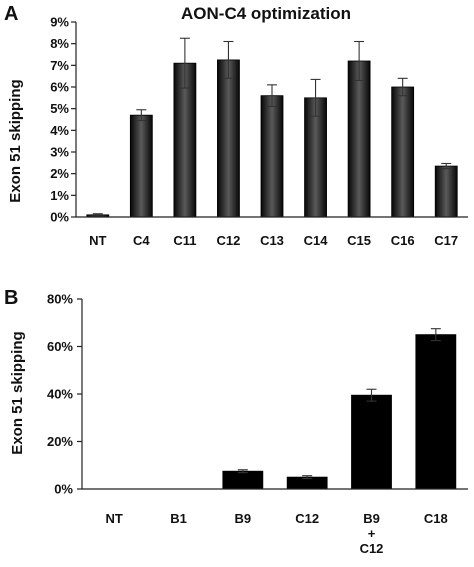  Describe the element at coordinates (60, 394) in the screenshot. I see `y-tick-label: 40%` at that location.